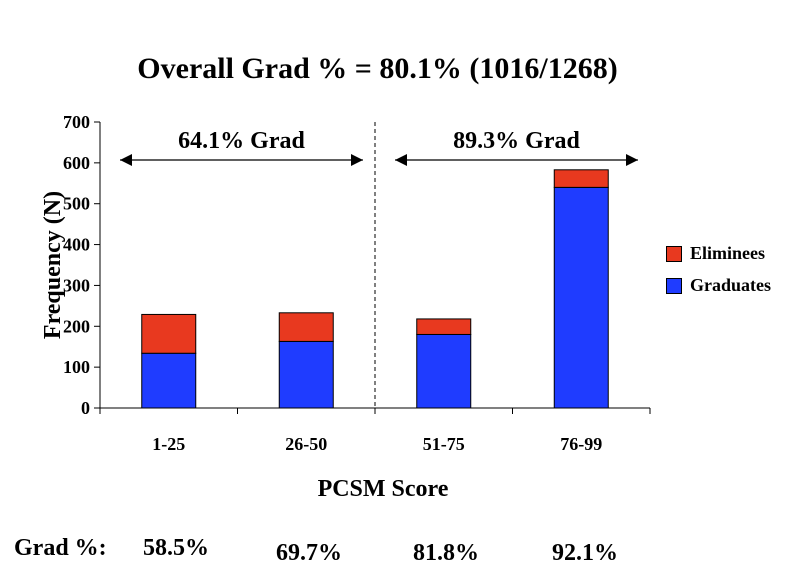  I want to click on legend-item-eliminees: Eliminees, so click(715, 253).